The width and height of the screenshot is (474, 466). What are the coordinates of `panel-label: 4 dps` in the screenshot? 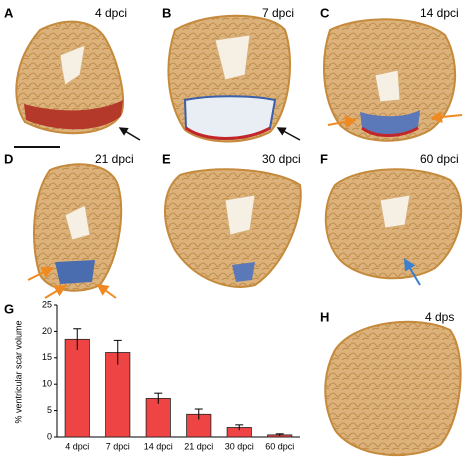 It's located at (439, 317).